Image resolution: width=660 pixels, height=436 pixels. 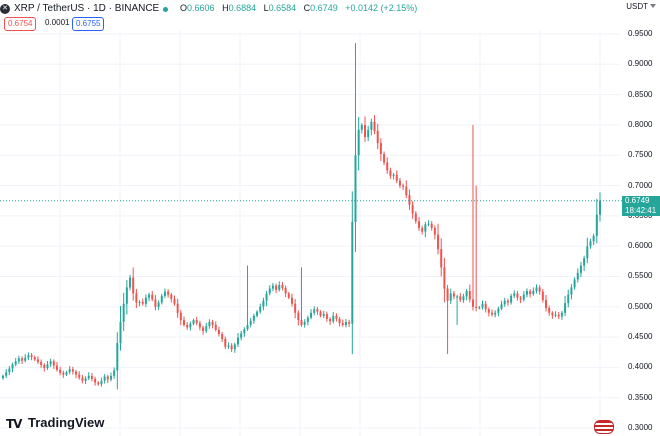 What do you see at coordinates (640, 397) in the screenshot?
I see `y-tick-label: 0.3500` at bounding box center [640, 397].